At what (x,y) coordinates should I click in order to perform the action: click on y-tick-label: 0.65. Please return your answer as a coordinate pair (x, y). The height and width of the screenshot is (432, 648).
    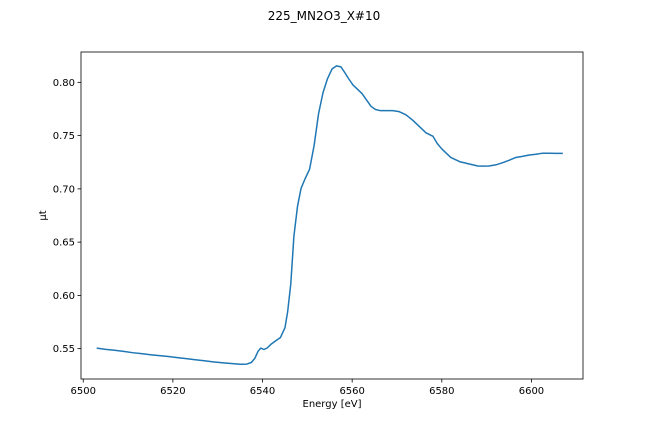
    Looking at the image, I should click on (64, 243).